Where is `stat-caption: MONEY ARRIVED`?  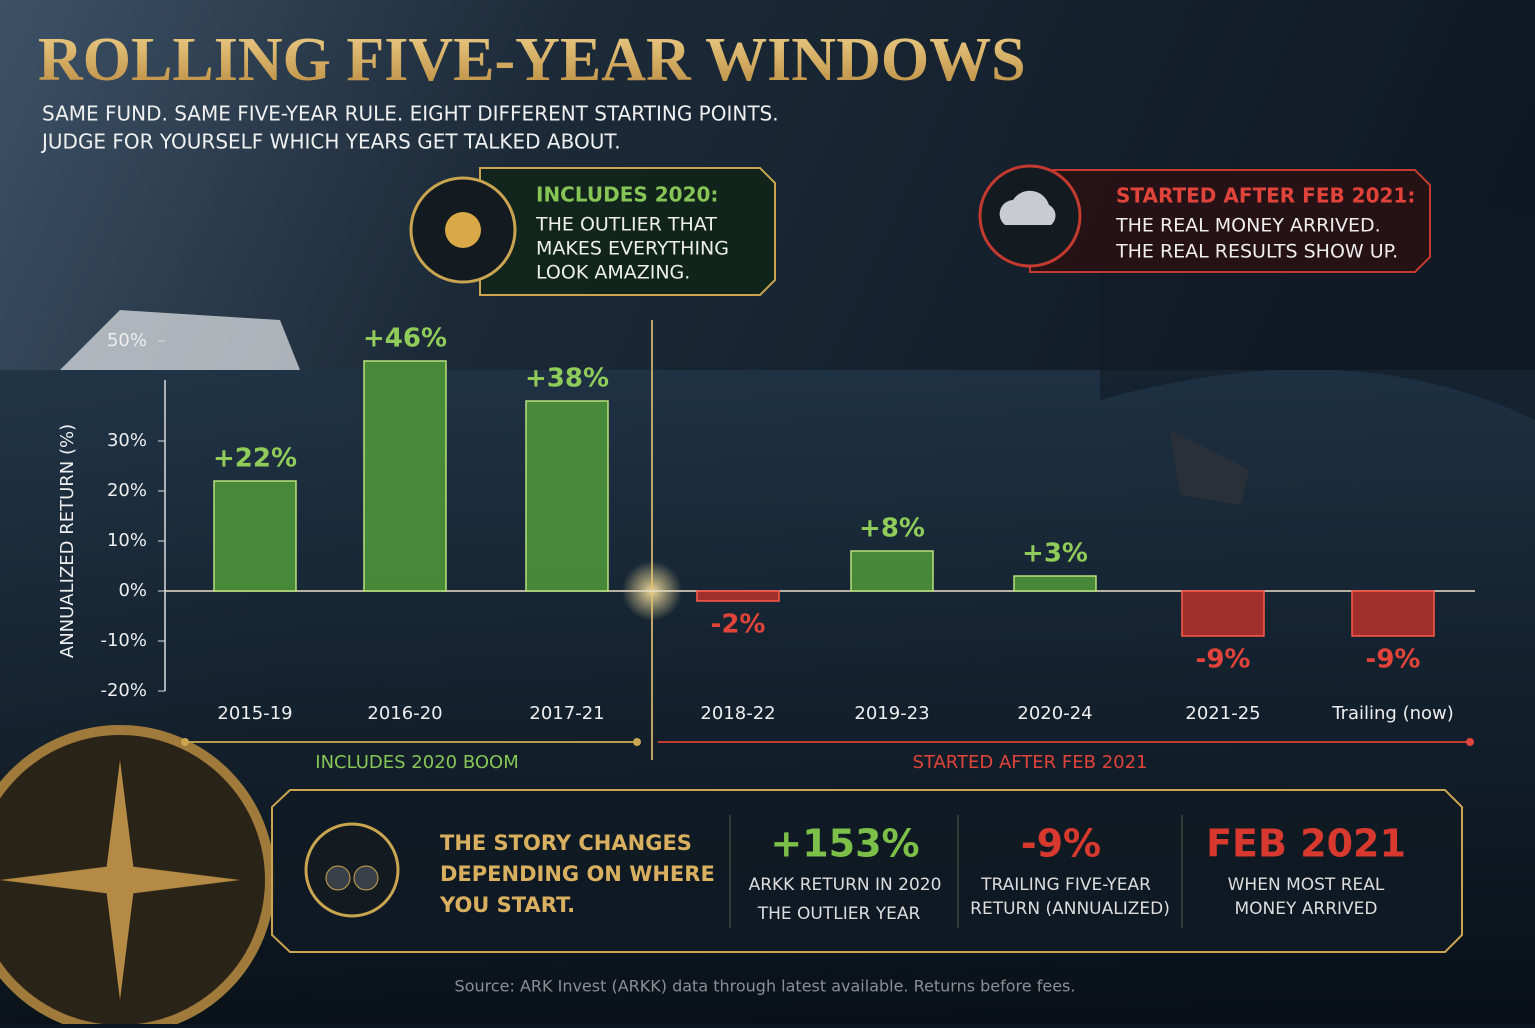
stat-caption: MONEY ARRIVED is located at coordinates (1305, 909).